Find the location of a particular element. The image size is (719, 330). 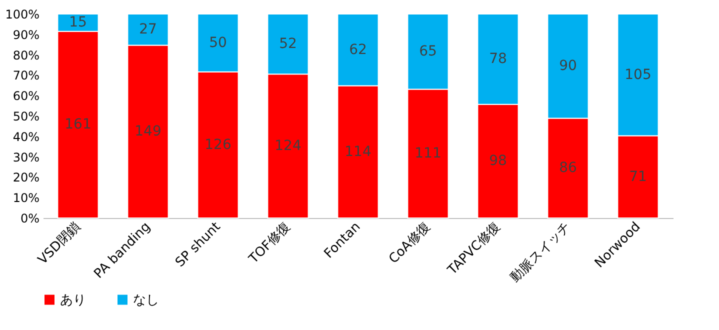

x-tick-label: TOF修復 is located at coordinates (270, 244).